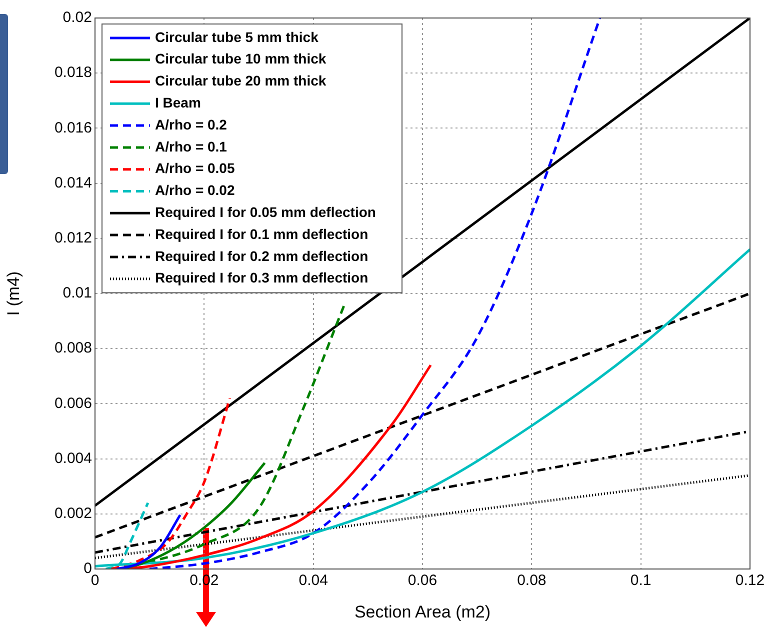 The height and width of the screenshot is (627, 779). Describe the element at coordinates (77, 17) in the screenshot. I see `y-tick-label: 0.02` at that location.